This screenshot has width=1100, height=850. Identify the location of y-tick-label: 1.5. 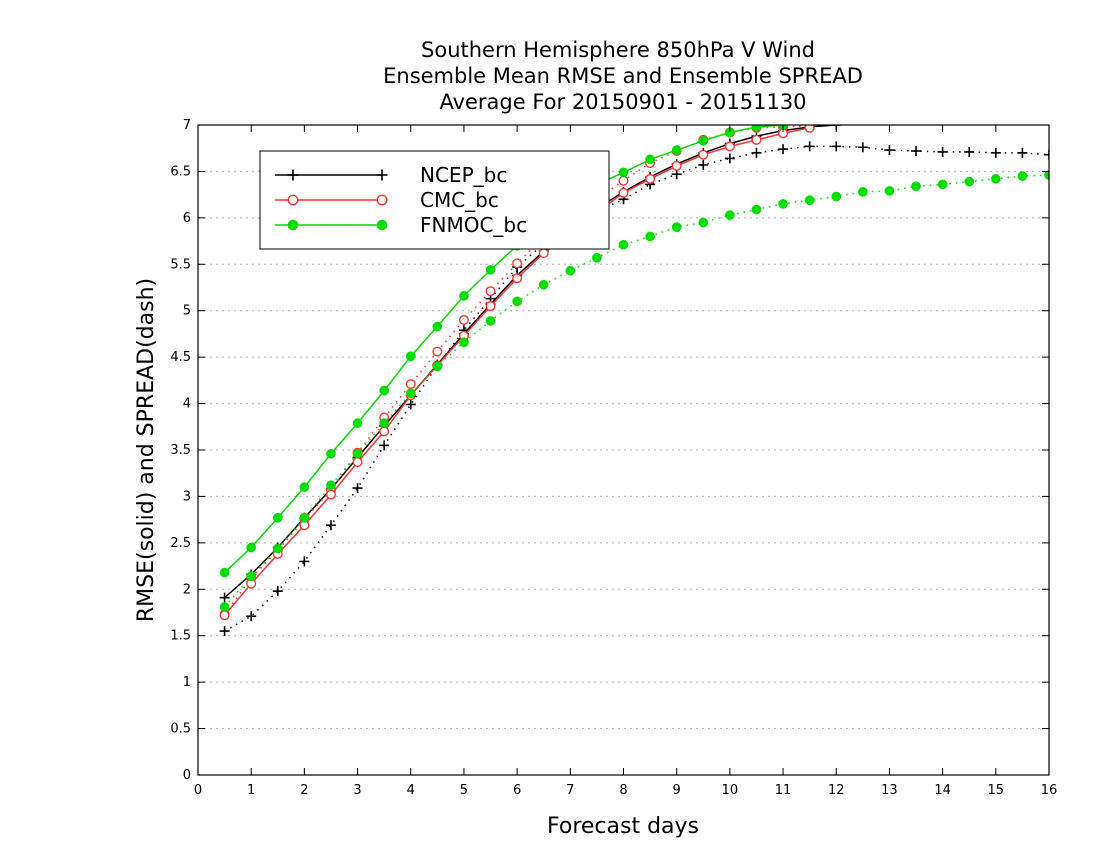
(180, 636).